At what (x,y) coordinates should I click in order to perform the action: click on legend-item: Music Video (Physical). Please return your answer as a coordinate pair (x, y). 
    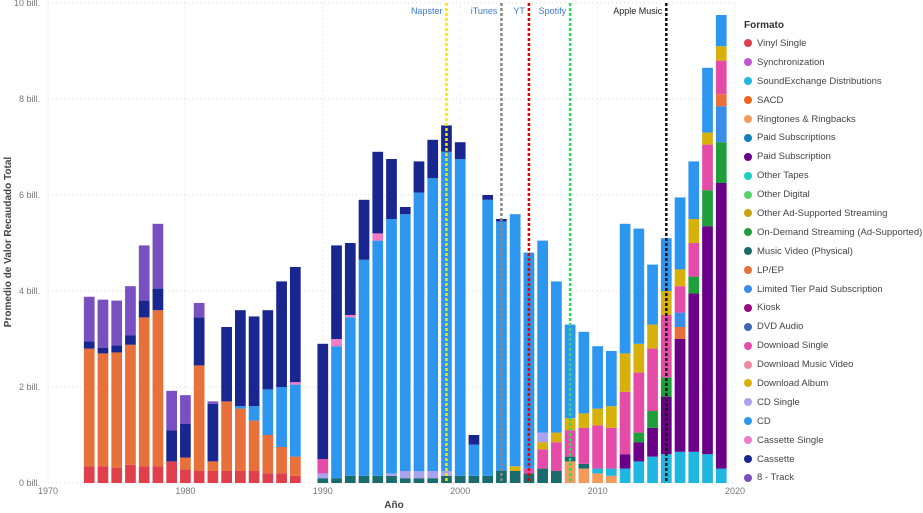
    Looking at the image, I should click on (833, 251).